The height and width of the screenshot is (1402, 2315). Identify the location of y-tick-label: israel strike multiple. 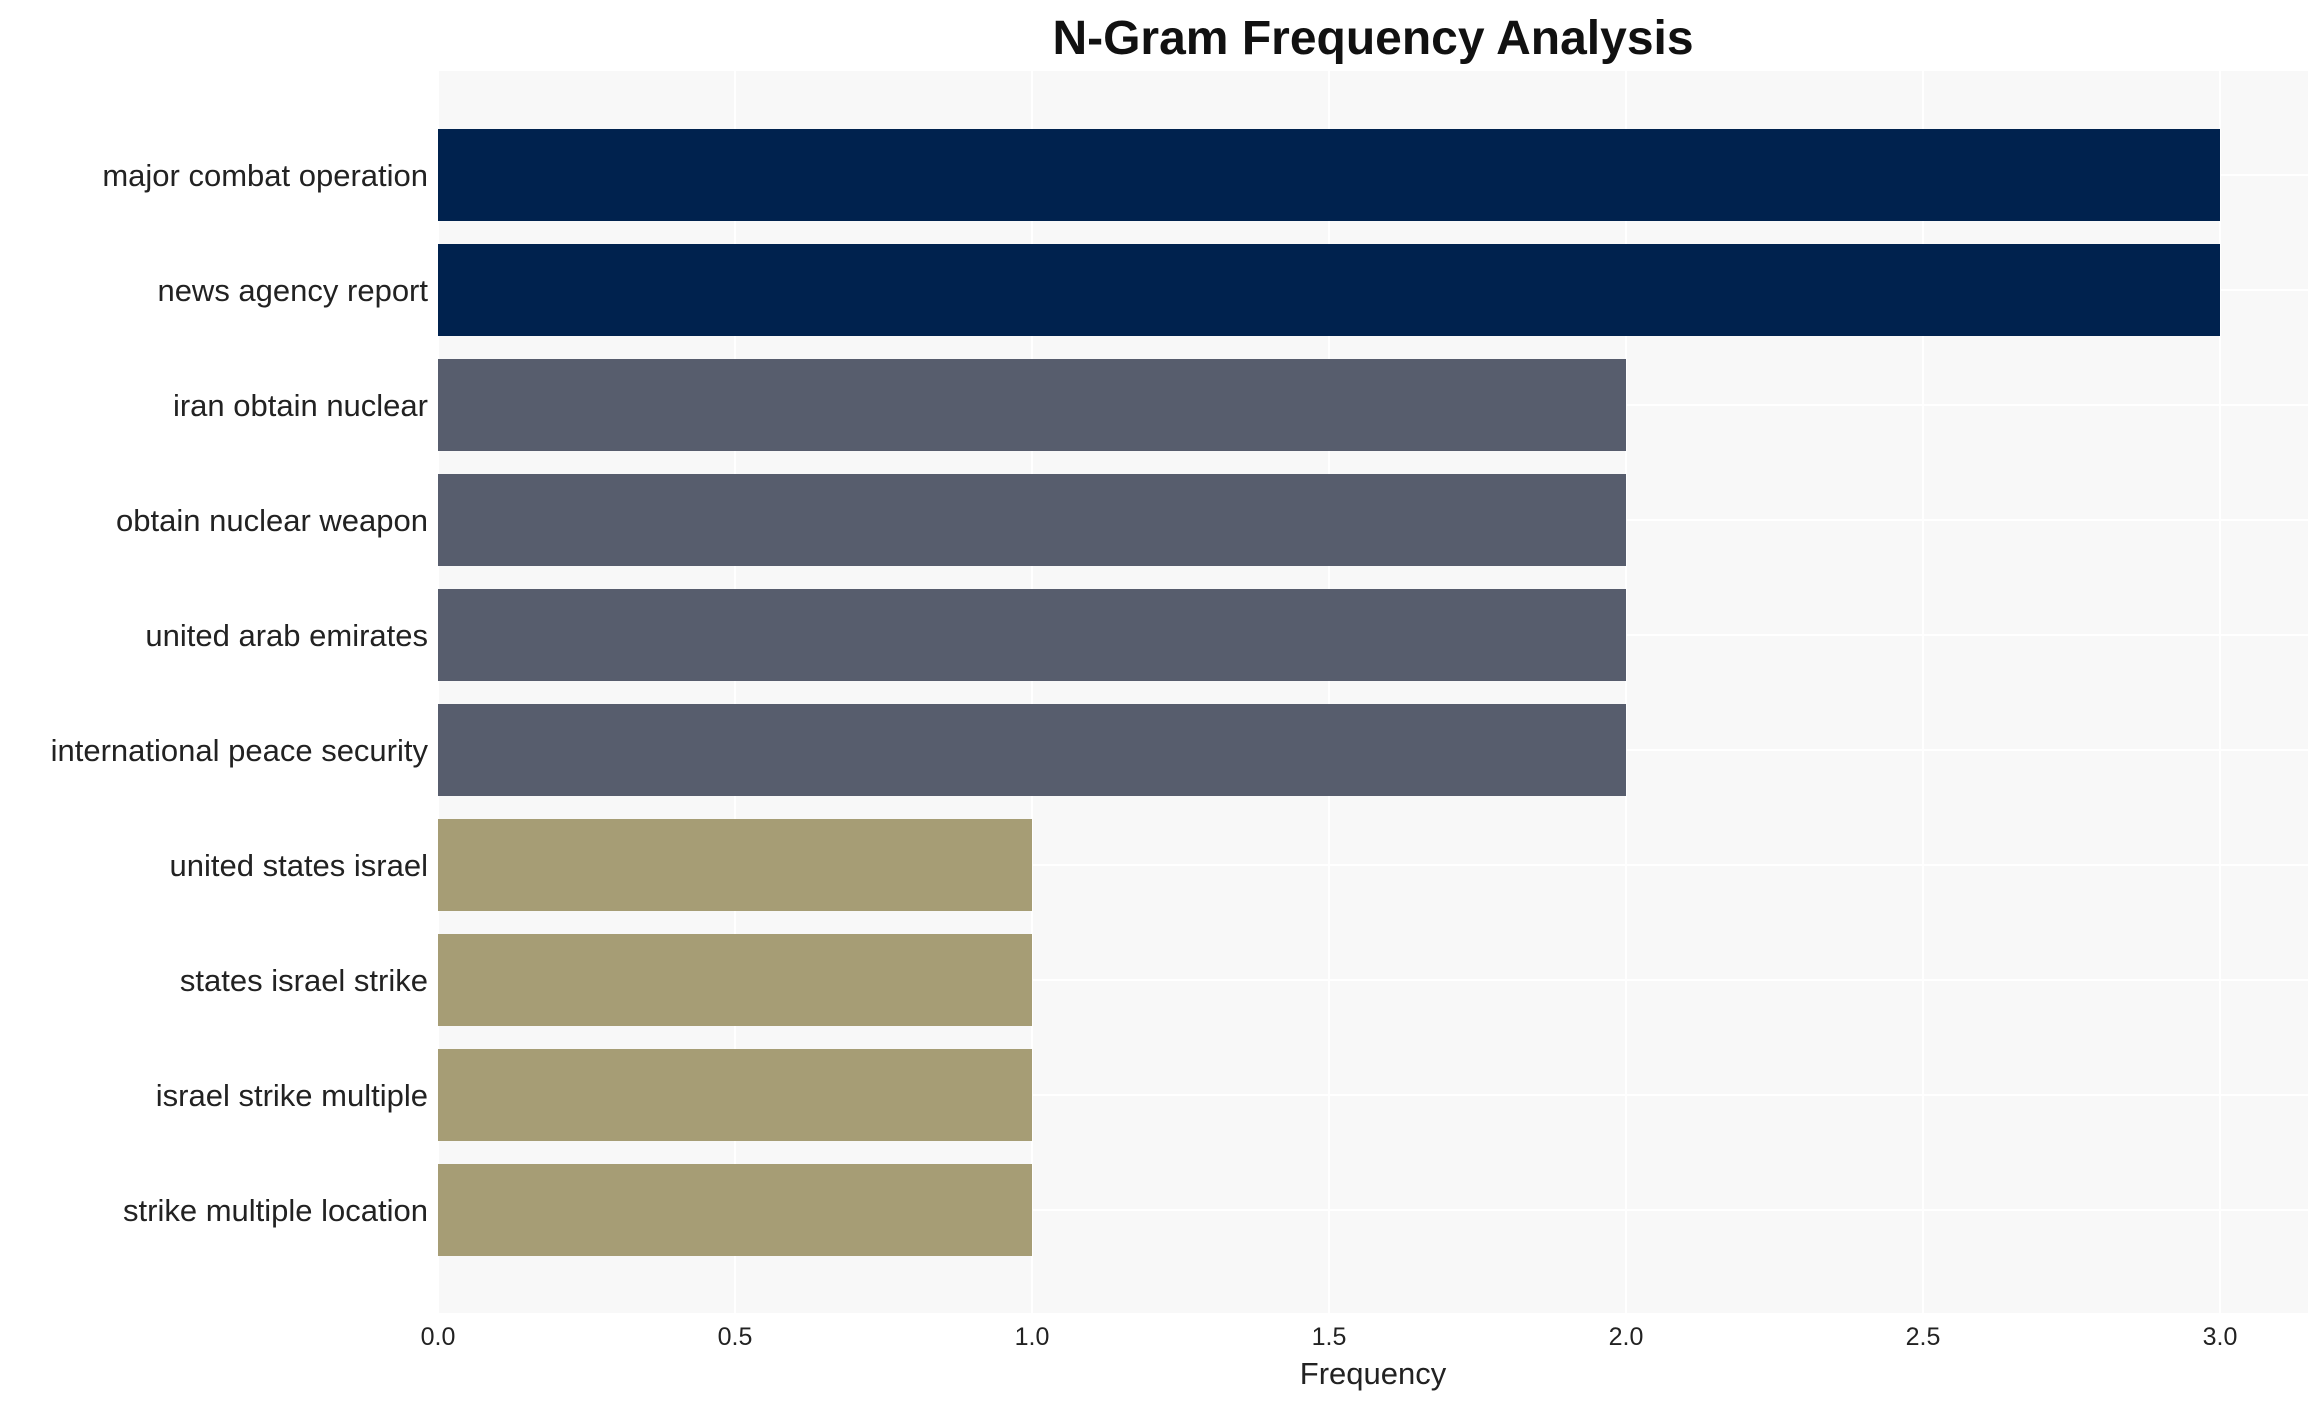
(292, 1095).